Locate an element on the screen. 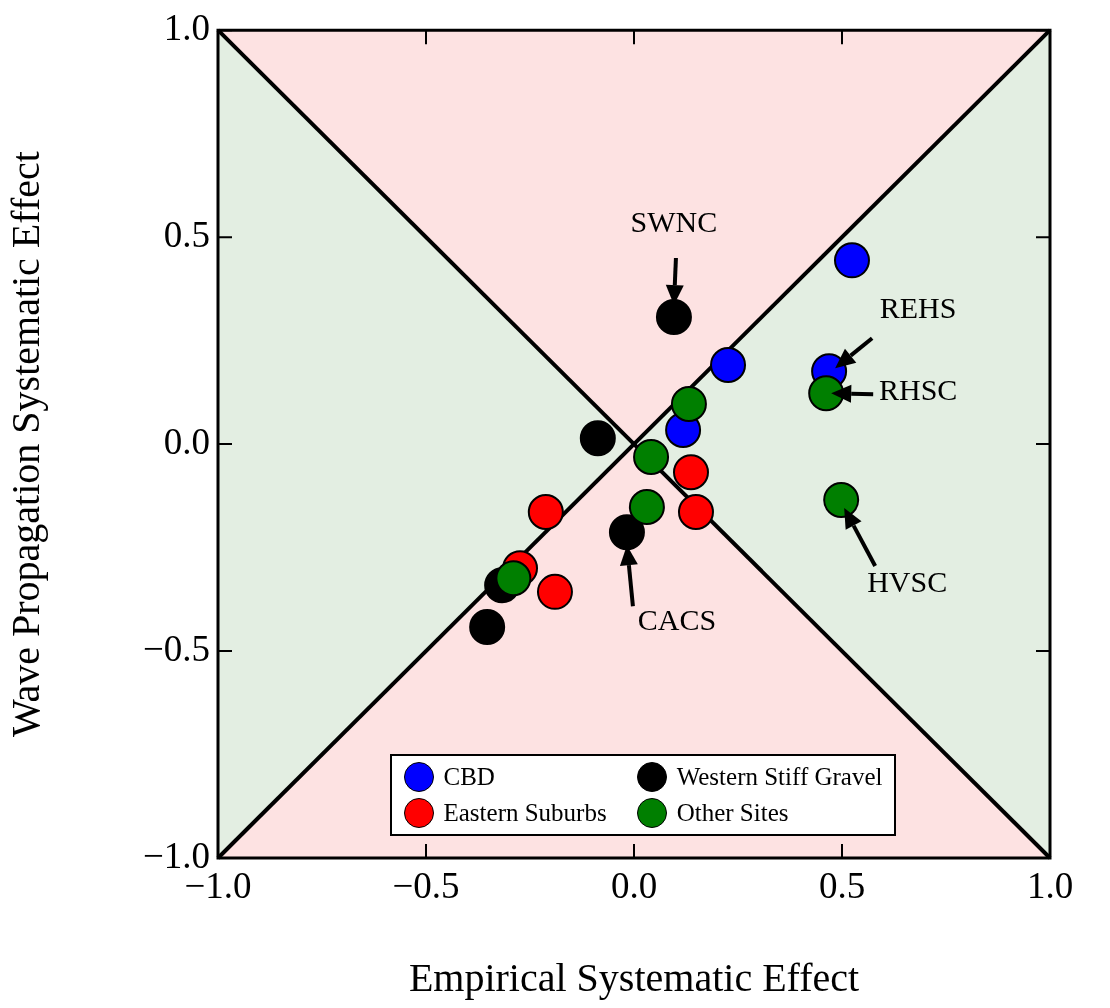 This screenshot has height=1008, width=1110. x-tick-label: 0.0 is located at coordinates (634, 885).